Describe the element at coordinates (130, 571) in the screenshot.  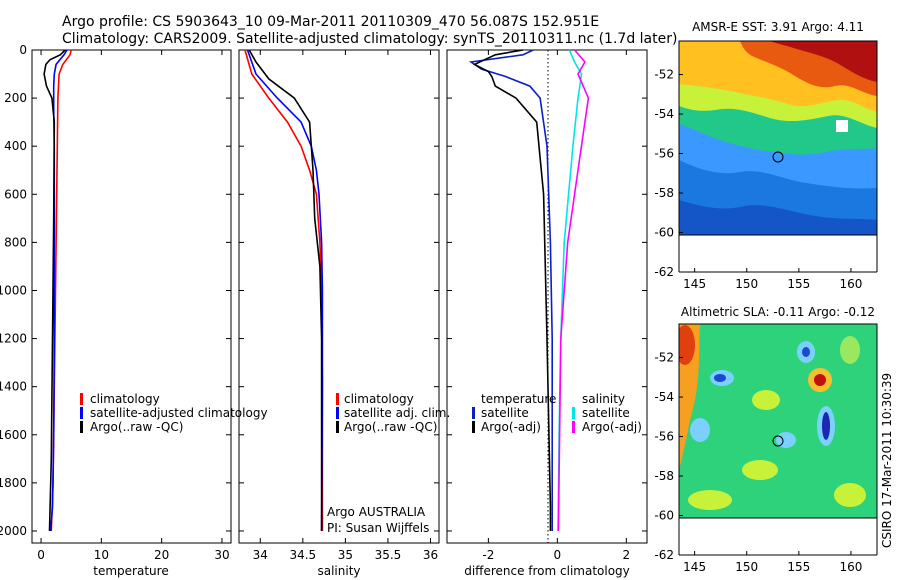
I see `temperature-xlabel: temperature` at that location.